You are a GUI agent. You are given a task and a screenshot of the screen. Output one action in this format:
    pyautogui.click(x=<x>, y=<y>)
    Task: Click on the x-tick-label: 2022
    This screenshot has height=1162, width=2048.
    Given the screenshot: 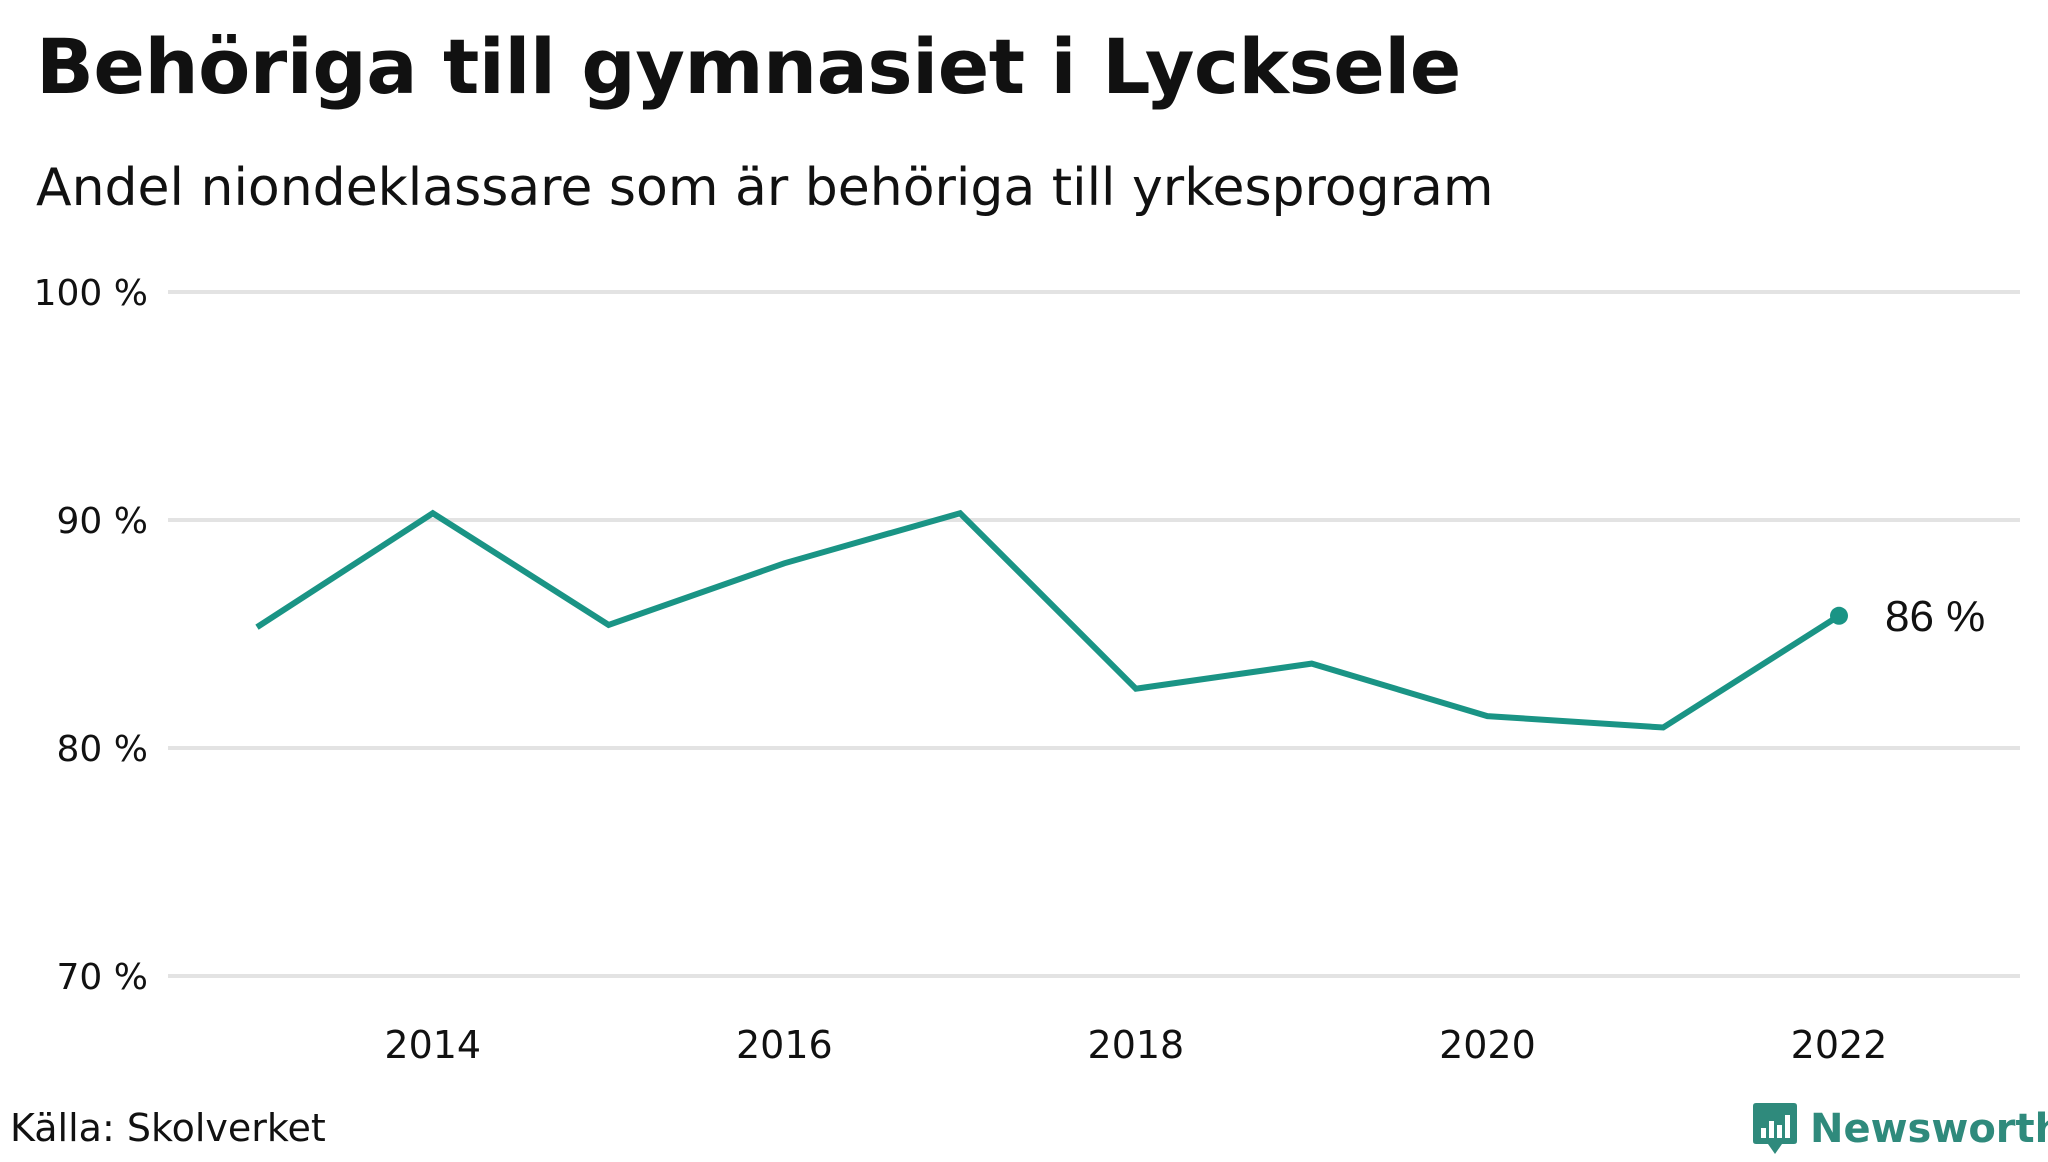 What is the action you would take?
    pyautogui.click(x=1839, y=1045)
    